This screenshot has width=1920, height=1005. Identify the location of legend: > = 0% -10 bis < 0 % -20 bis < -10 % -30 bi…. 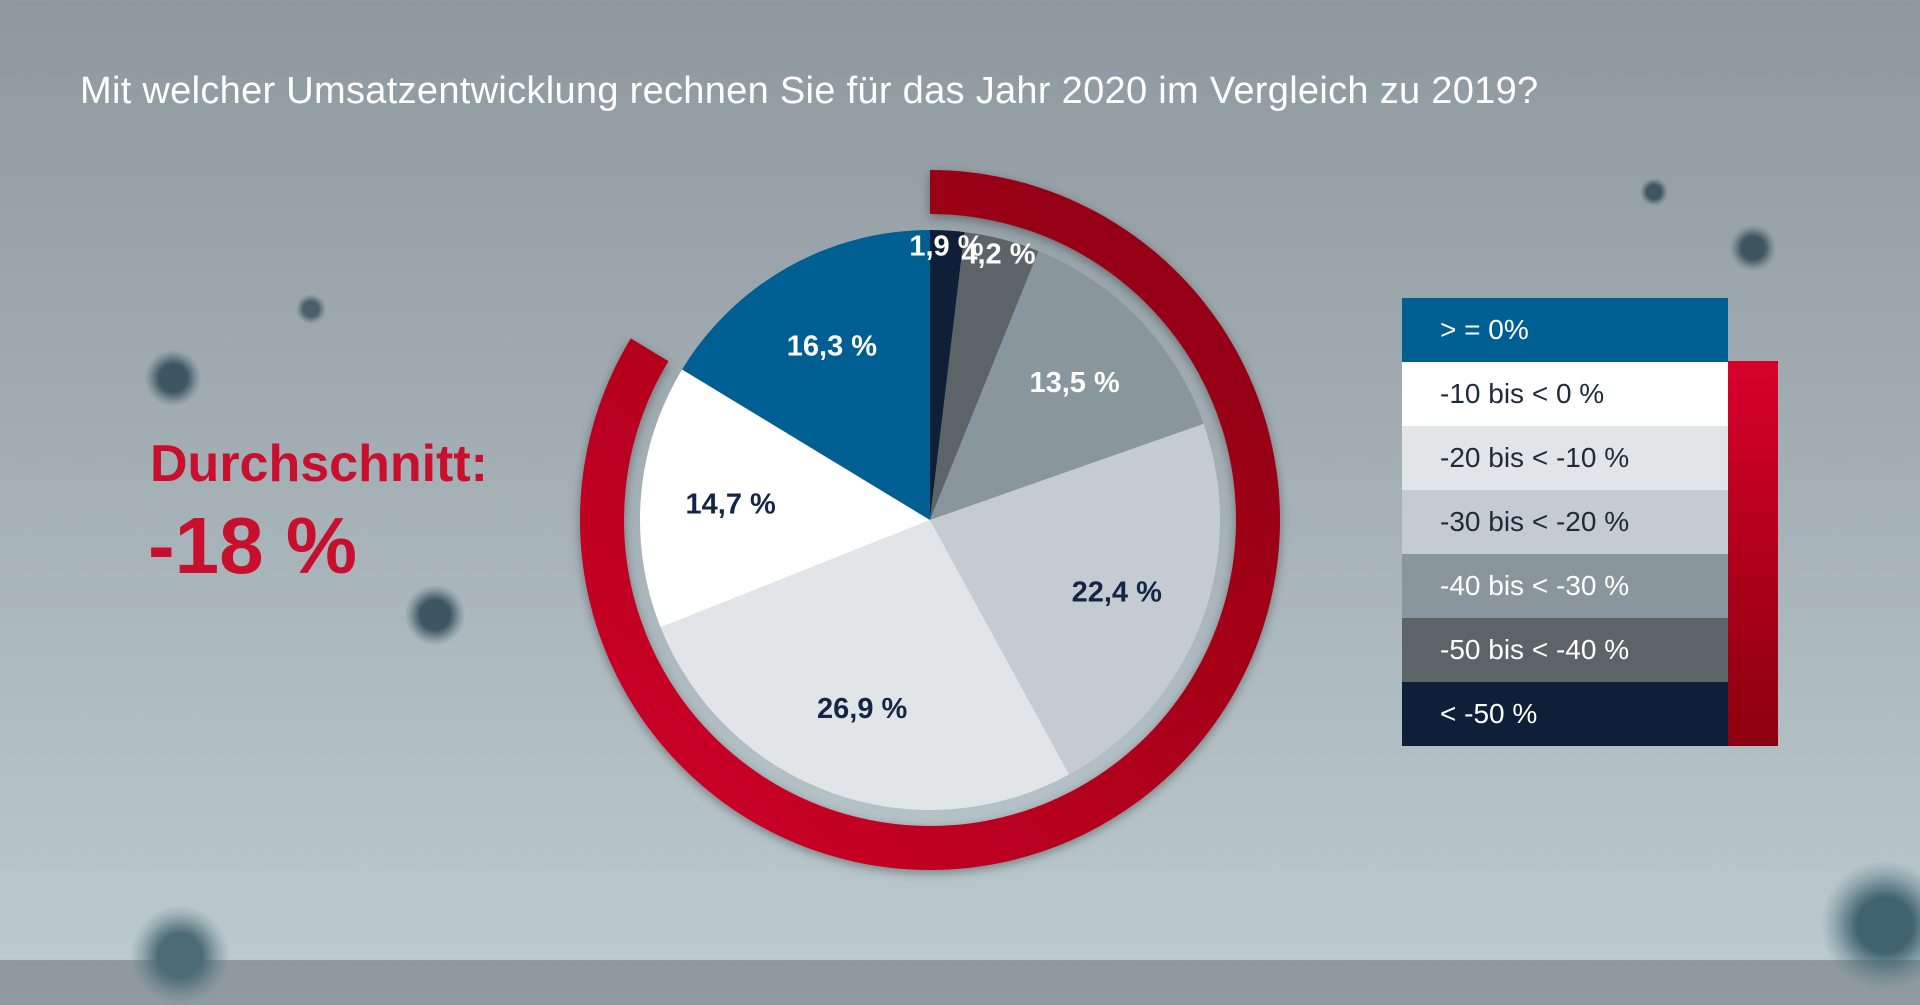
(1565, 522).